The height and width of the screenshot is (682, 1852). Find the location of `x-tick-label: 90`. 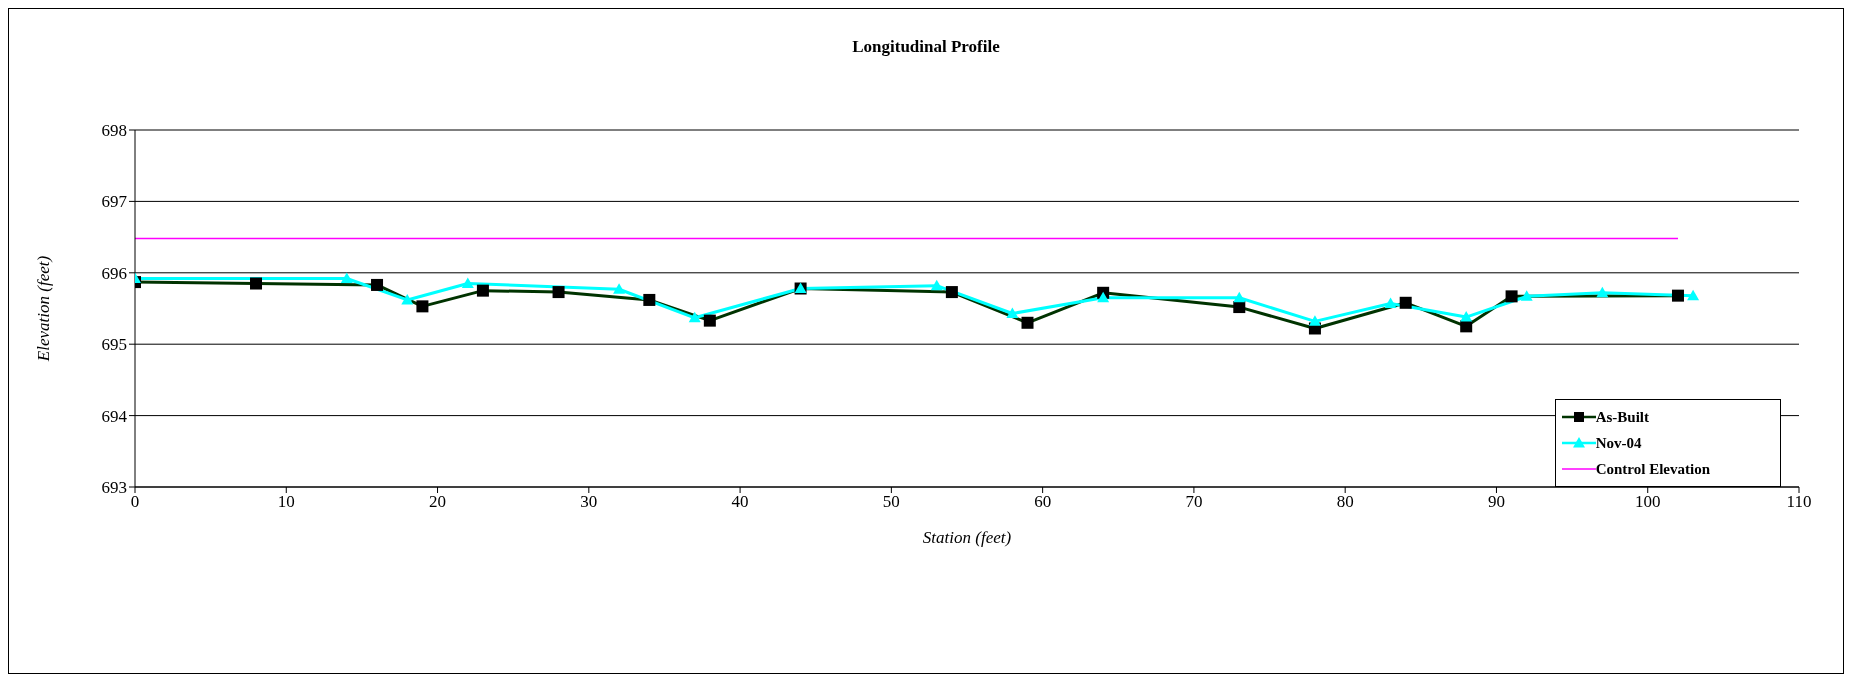

x-tick-label: 90 is located at coordinates (1496, 502).